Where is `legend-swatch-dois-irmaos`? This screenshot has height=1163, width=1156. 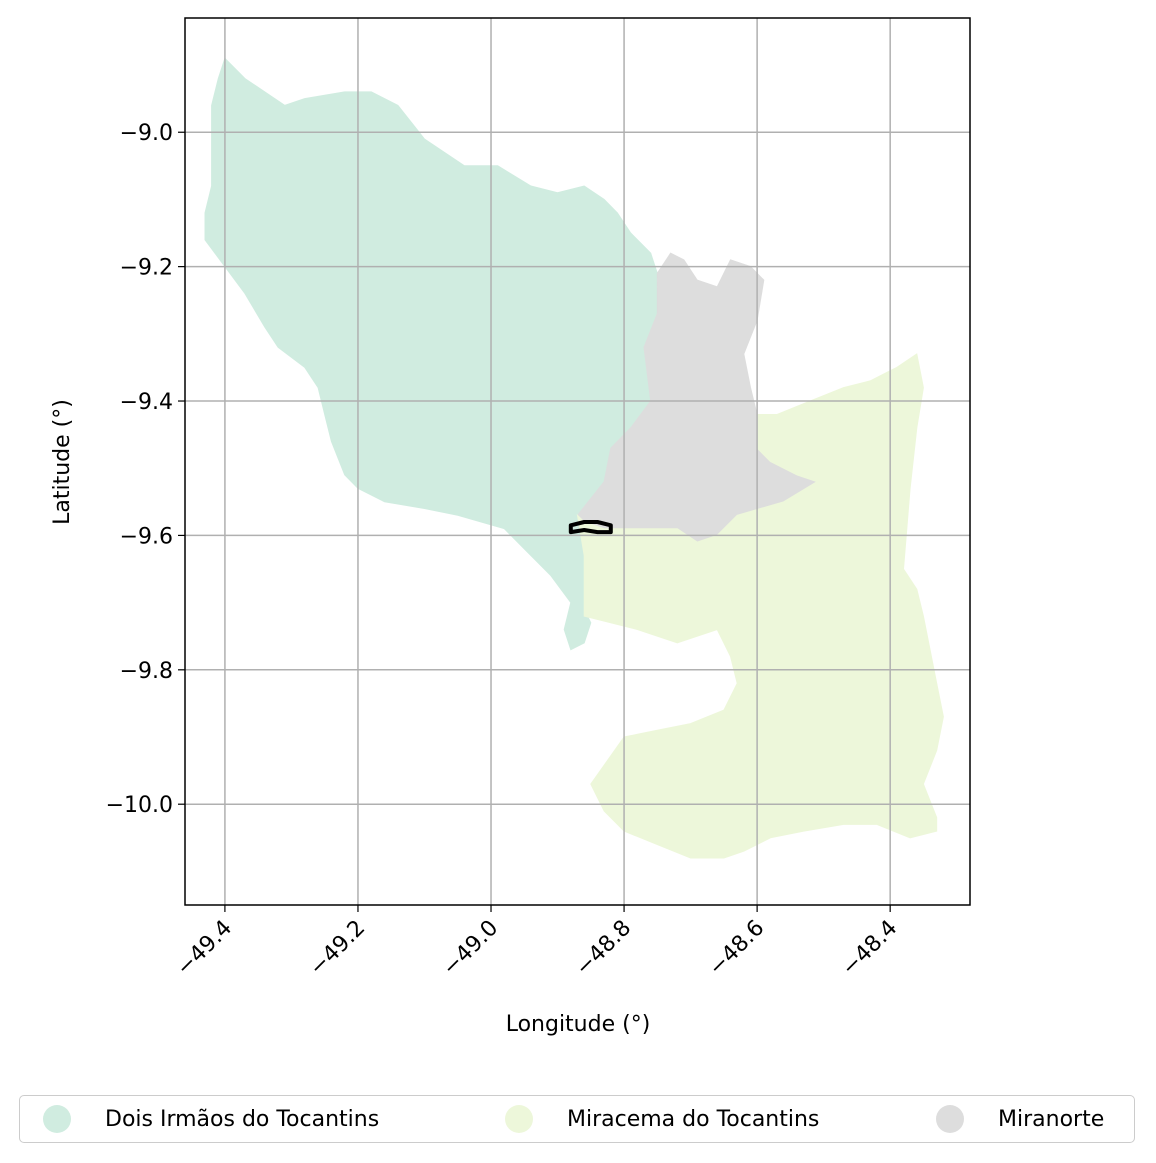 legend-swatch-dois-irmaos is located at coordinates (57, 1119).